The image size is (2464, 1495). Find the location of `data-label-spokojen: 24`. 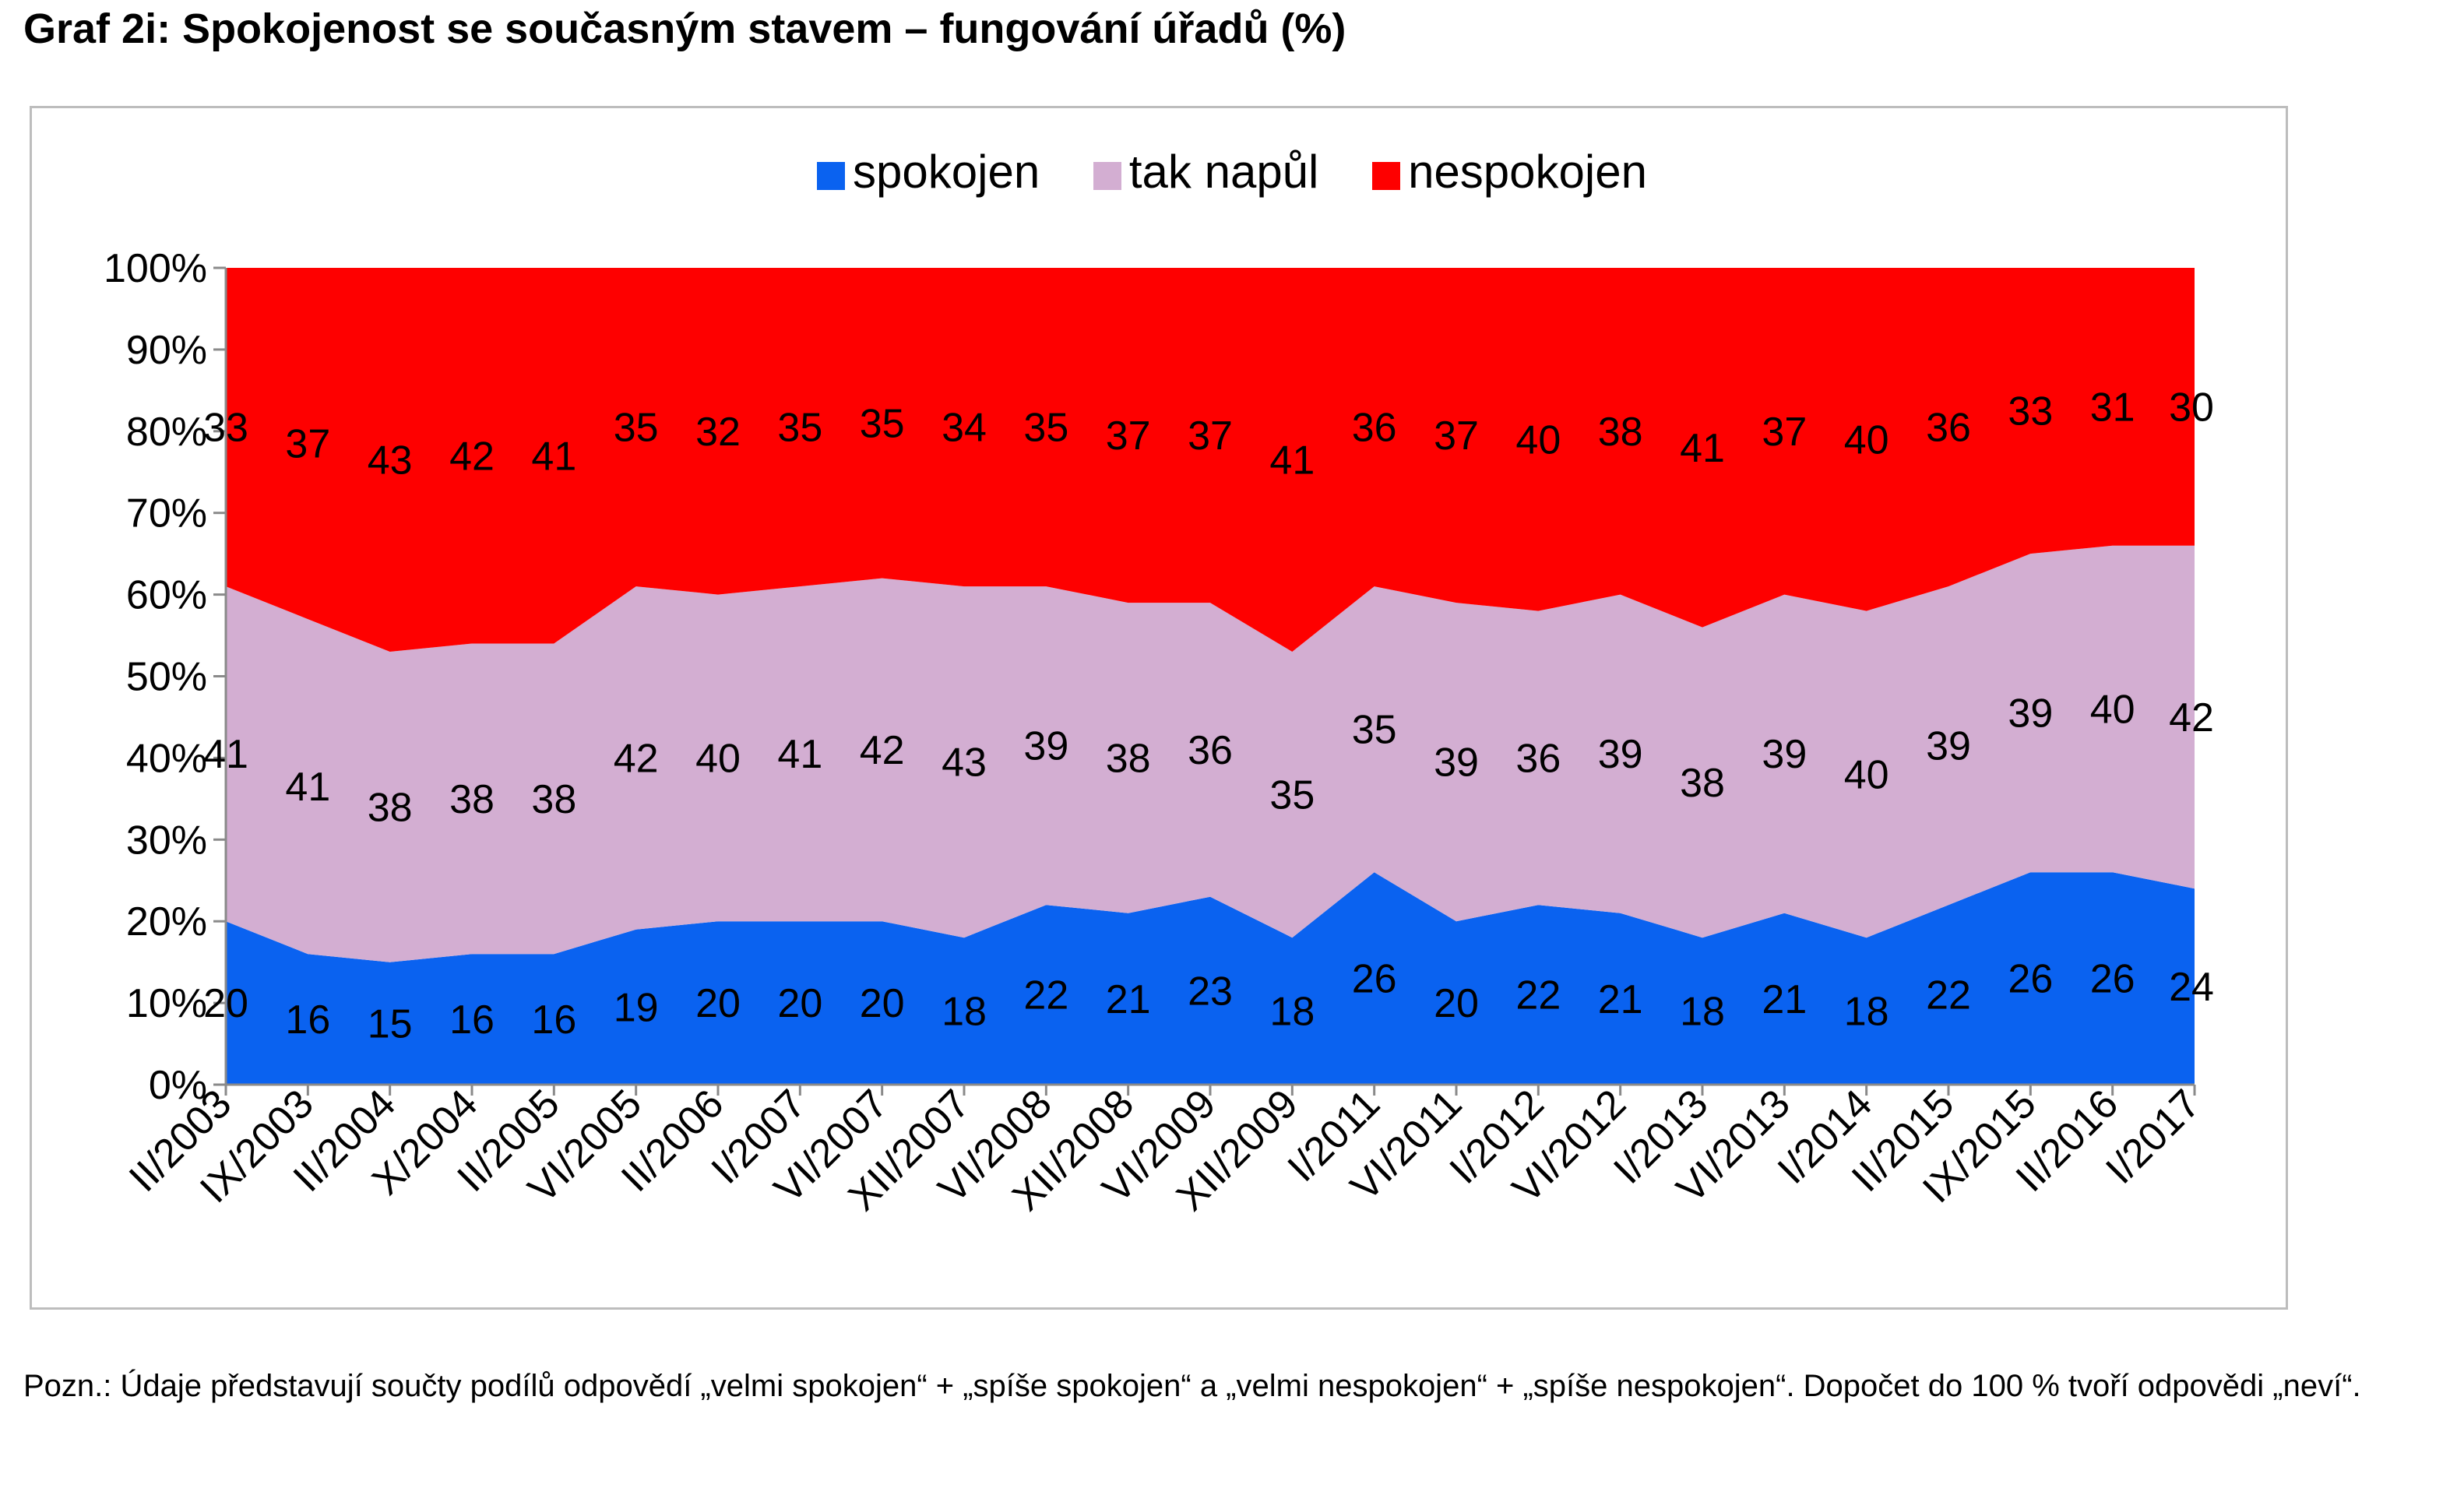

data-label-spokojen: 24 is located at coordinates (2191, 988).